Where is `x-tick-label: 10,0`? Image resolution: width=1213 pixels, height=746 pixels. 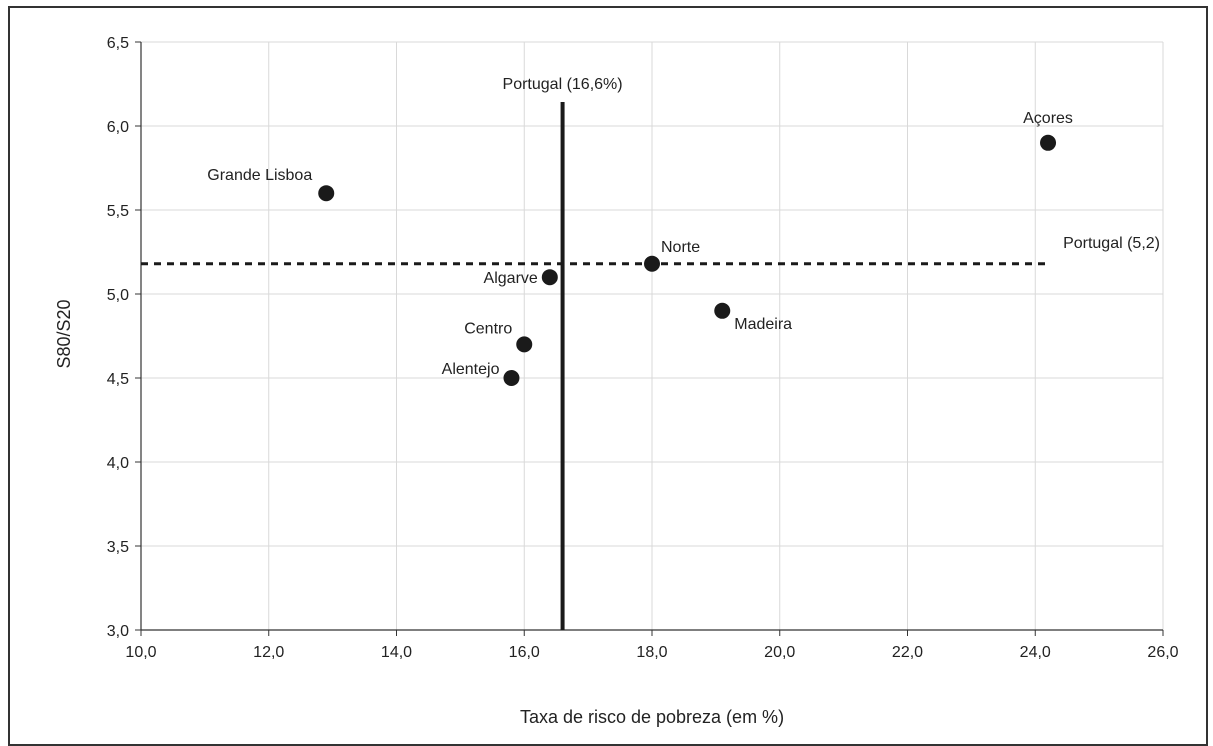
x-tick-label: 10,0 is located at coordinates (140, 652).